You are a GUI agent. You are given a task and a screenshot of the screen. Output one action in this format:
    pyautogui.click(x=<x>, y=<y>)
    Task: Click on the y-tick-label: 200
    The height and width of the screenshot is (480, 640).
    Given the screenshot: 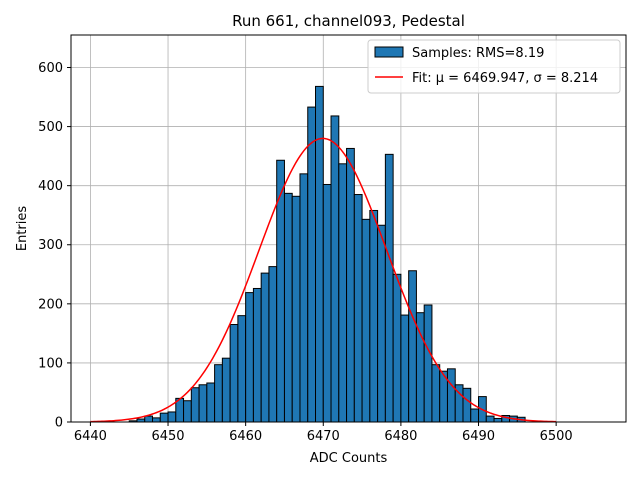 What is the action you would take?
    pyautogui.click(x=50, y=304)
    